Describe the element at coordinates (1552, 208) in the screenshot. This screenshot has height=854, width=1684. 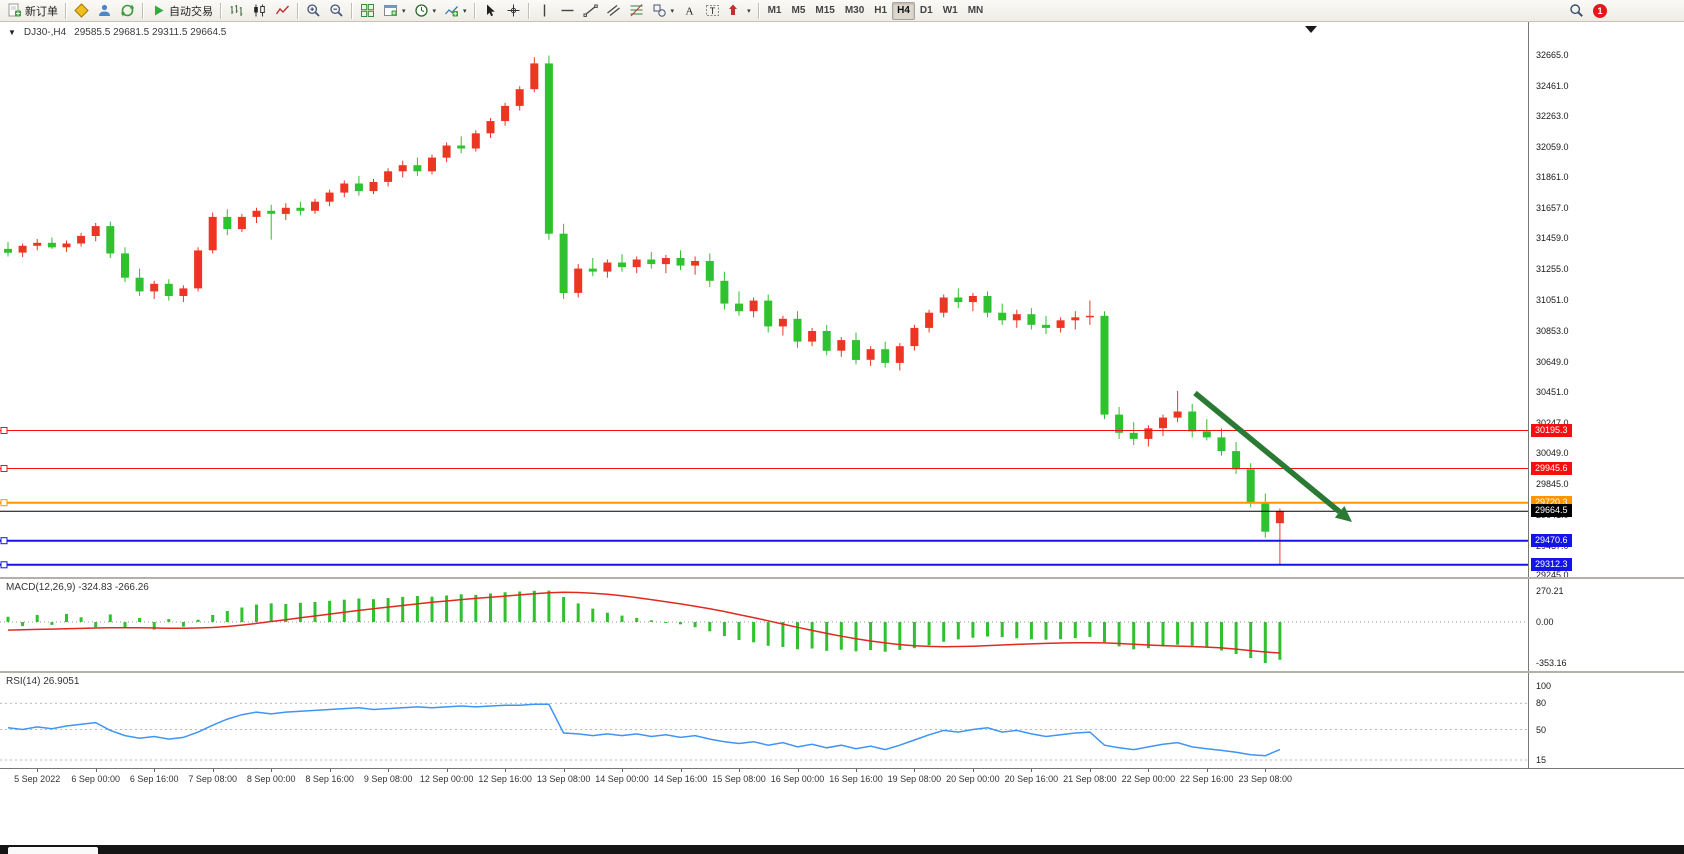
I see `price-axis-label: 31657.0` at that location.